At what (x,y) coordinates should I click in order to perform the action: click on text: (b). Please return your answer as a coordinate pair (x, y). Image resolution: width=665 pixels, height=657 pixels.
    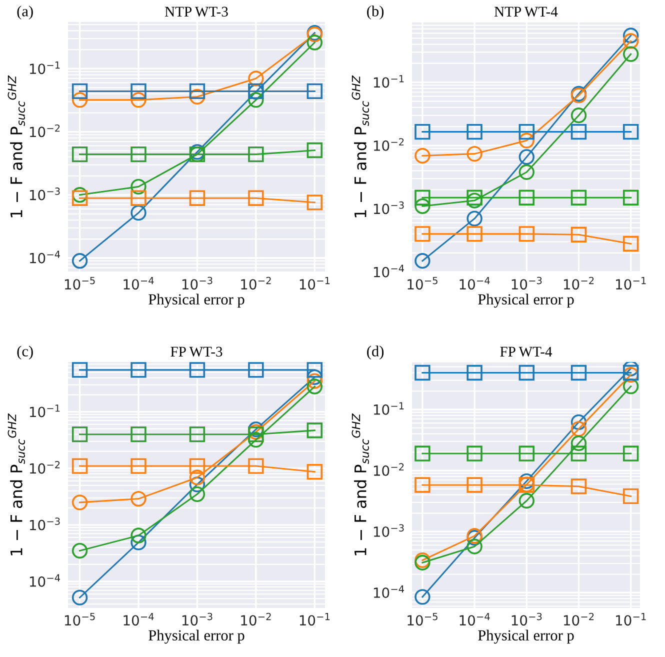
    Looking at the image, I should click on (375, 13).